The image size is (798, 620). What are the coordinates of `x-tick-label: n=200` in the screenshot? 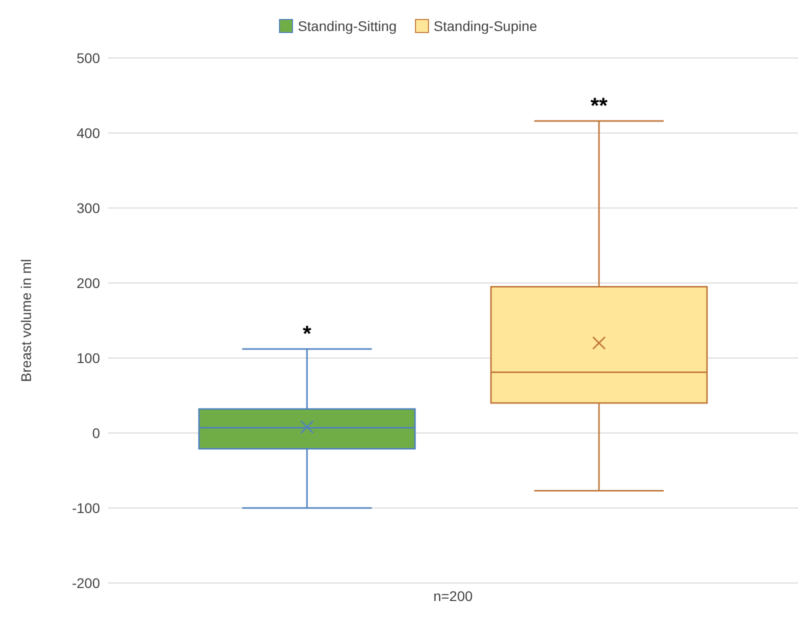 It's located at (453, 596).